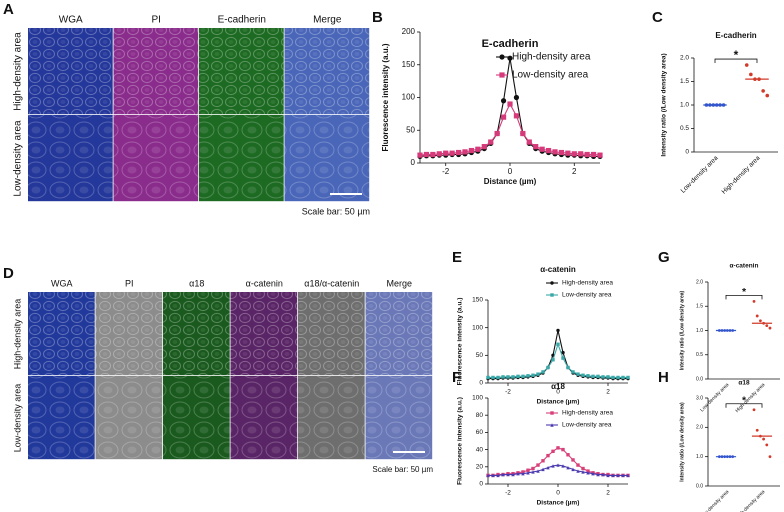 This screenshot has width=784, height=512. I want to click on y-tick-label: 0.5, so click(699, 355).